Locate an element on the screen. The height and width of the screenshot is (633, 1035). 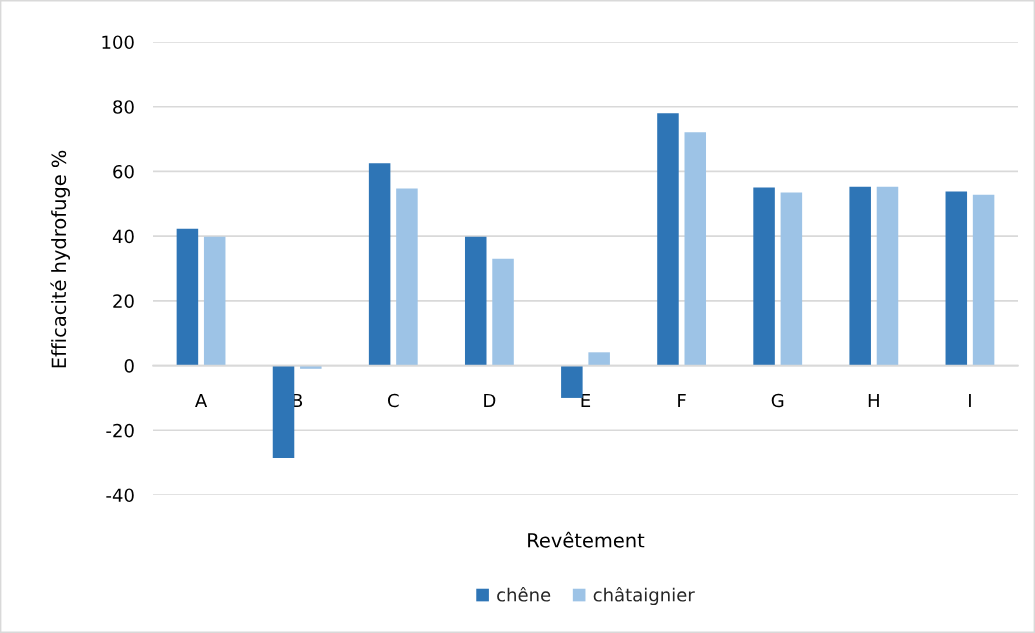
x-tick-label: D is located at coordinates (490, 400).